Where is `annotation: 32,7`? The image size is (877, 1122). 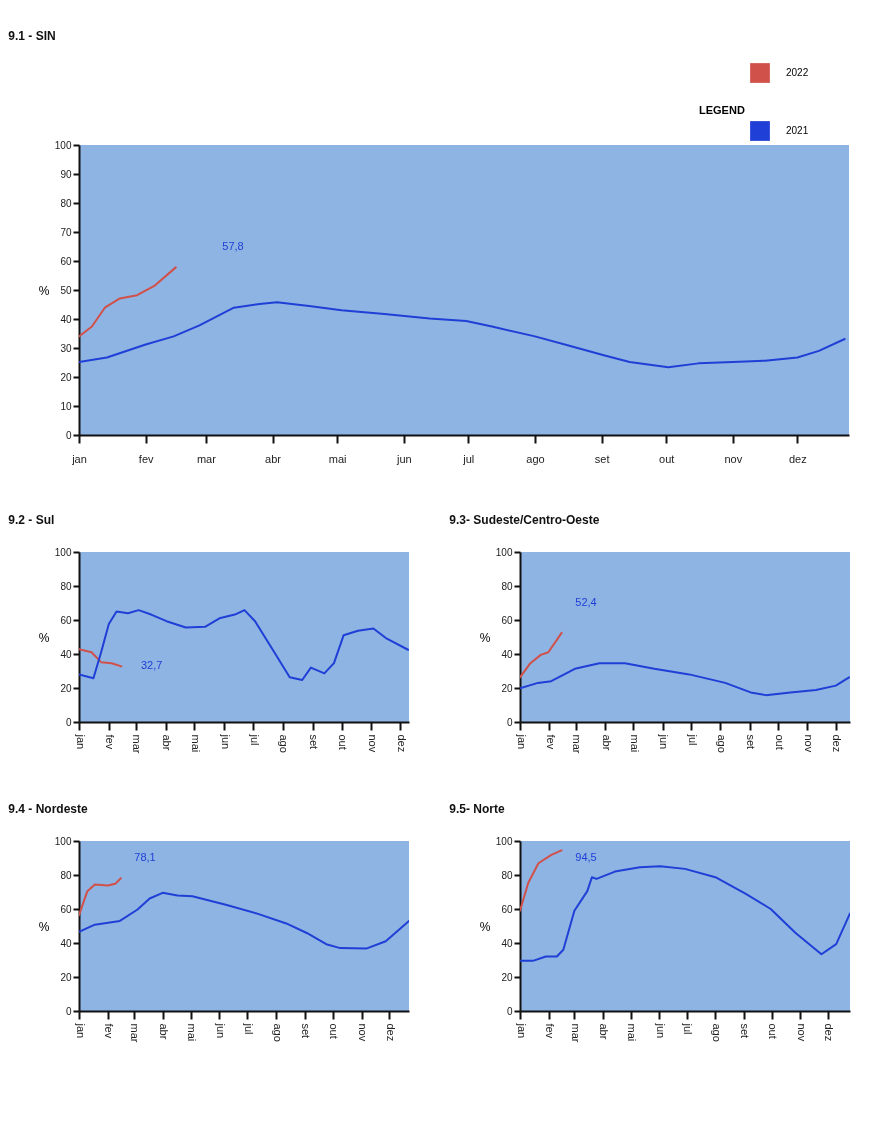 annotation: 32,7 is located at coordinates (151, 664).